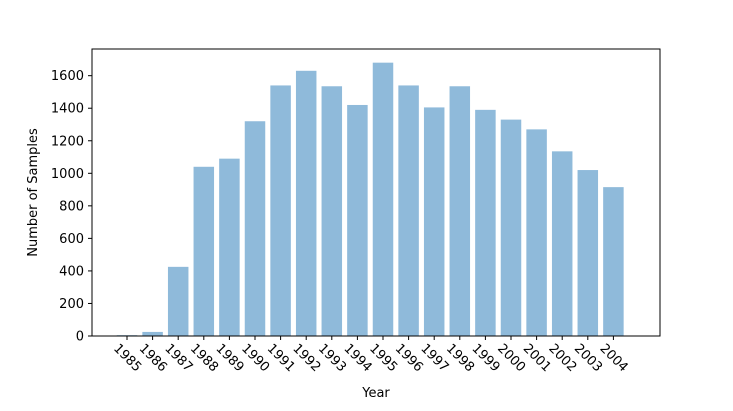 This screenshot has height=411, width=733. Describe the element at coordinates (409, 358) in the screenshot. I see `x-tick-label: 1996` at that location.